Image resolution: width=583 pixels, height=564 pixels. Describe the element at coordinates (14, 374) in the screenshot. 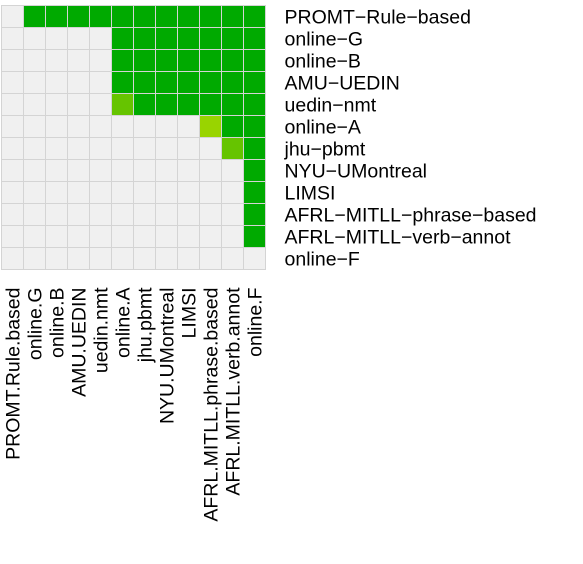

I see `column-label: PROMT.Rule.based` at that location.